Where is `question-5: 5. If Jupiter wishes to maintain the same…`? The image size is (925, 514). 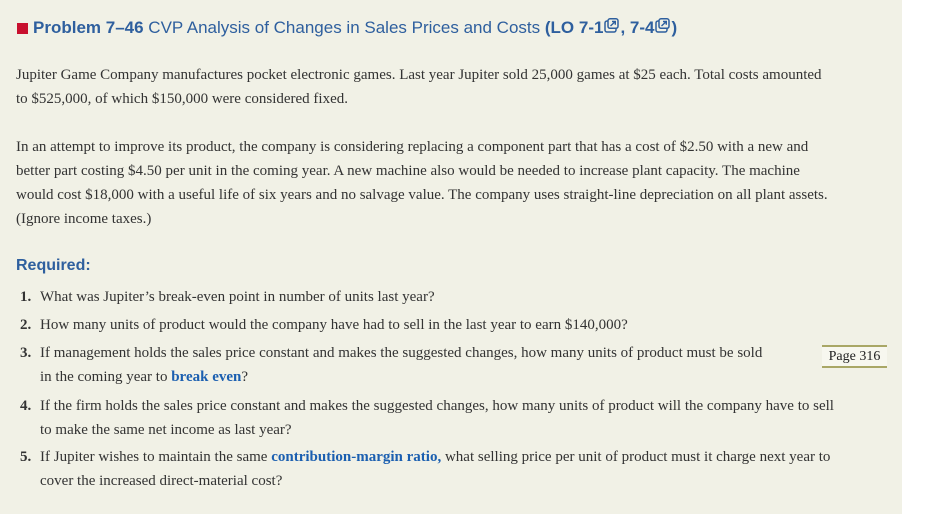
question-5: 5. If Jupiter wishes to maintain the same… is located at coordinates (425, 469).